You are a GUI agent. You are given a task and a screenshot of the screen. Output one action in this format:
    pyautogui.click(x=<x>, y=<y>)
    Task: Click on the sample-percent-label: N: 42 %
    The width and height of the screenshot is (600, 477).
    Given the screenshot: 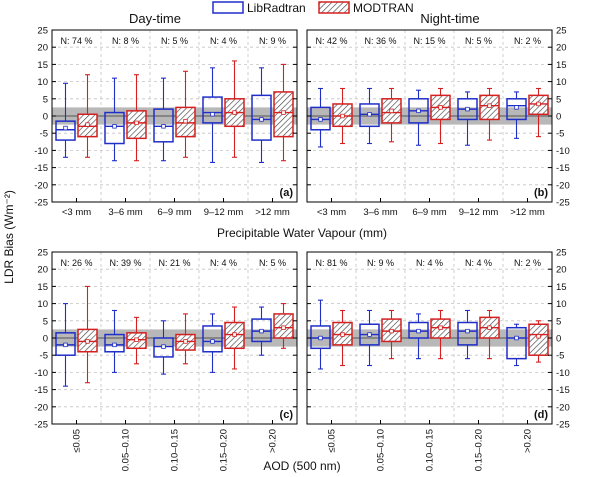 What is the action you would take?
    pyautogui.click(x=331, y=41)
    